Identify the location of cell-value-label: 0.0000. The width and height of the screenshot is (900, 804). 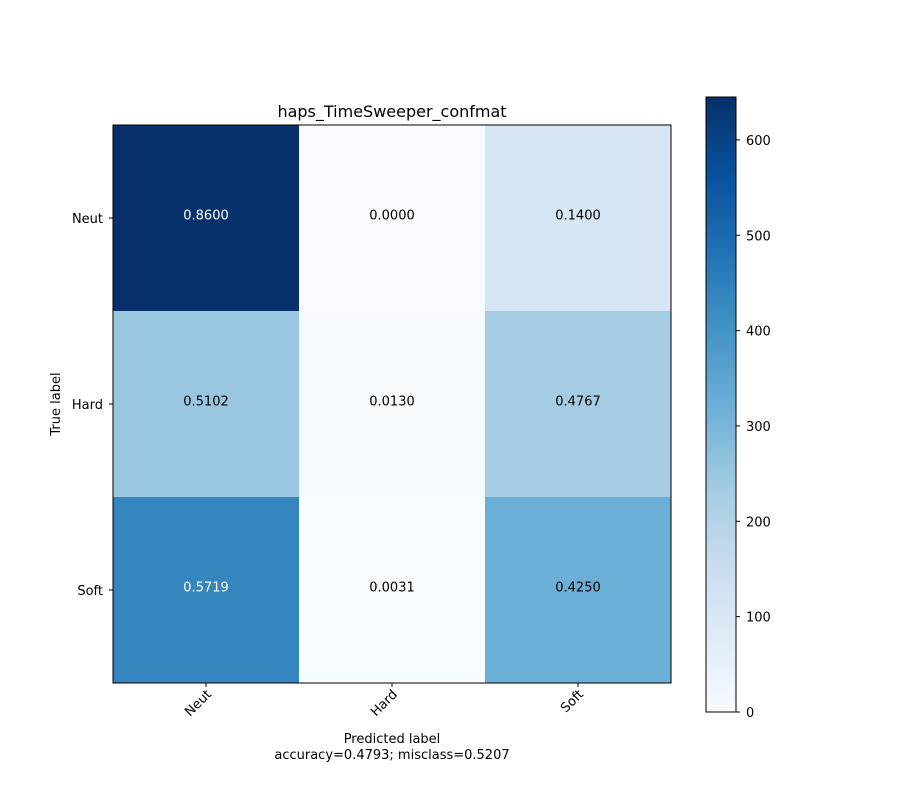
(392, 216).